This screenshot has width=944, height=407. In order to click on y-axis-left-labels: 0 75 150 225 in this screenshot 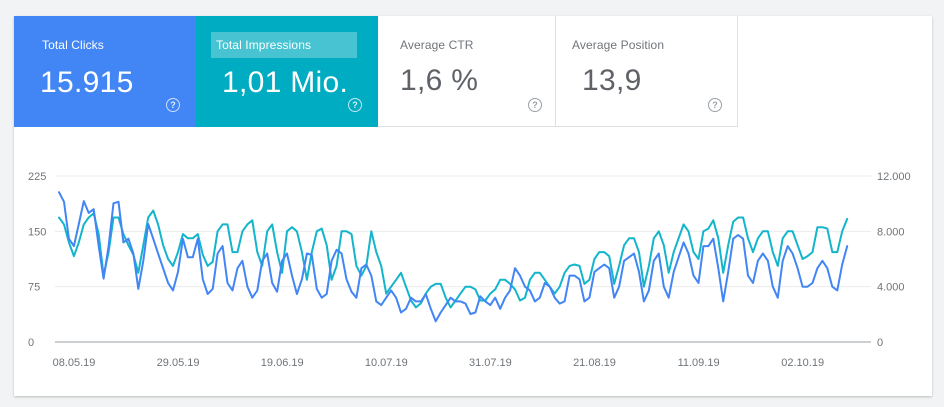, I will do `click(37, 260)`.